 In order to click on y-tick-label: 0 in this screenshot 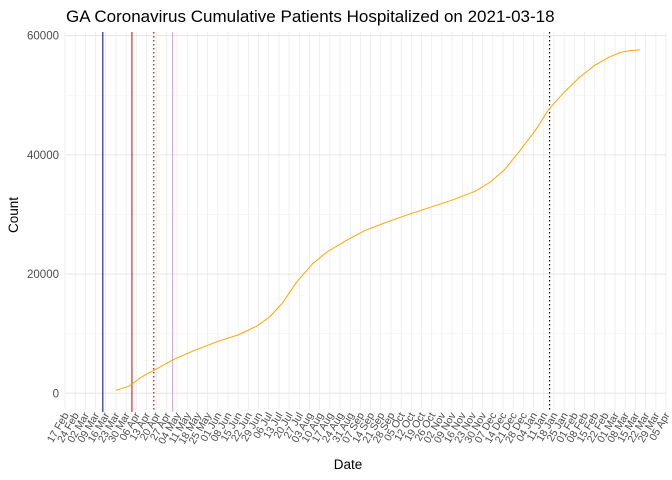, I will do `click(56, 394)`.